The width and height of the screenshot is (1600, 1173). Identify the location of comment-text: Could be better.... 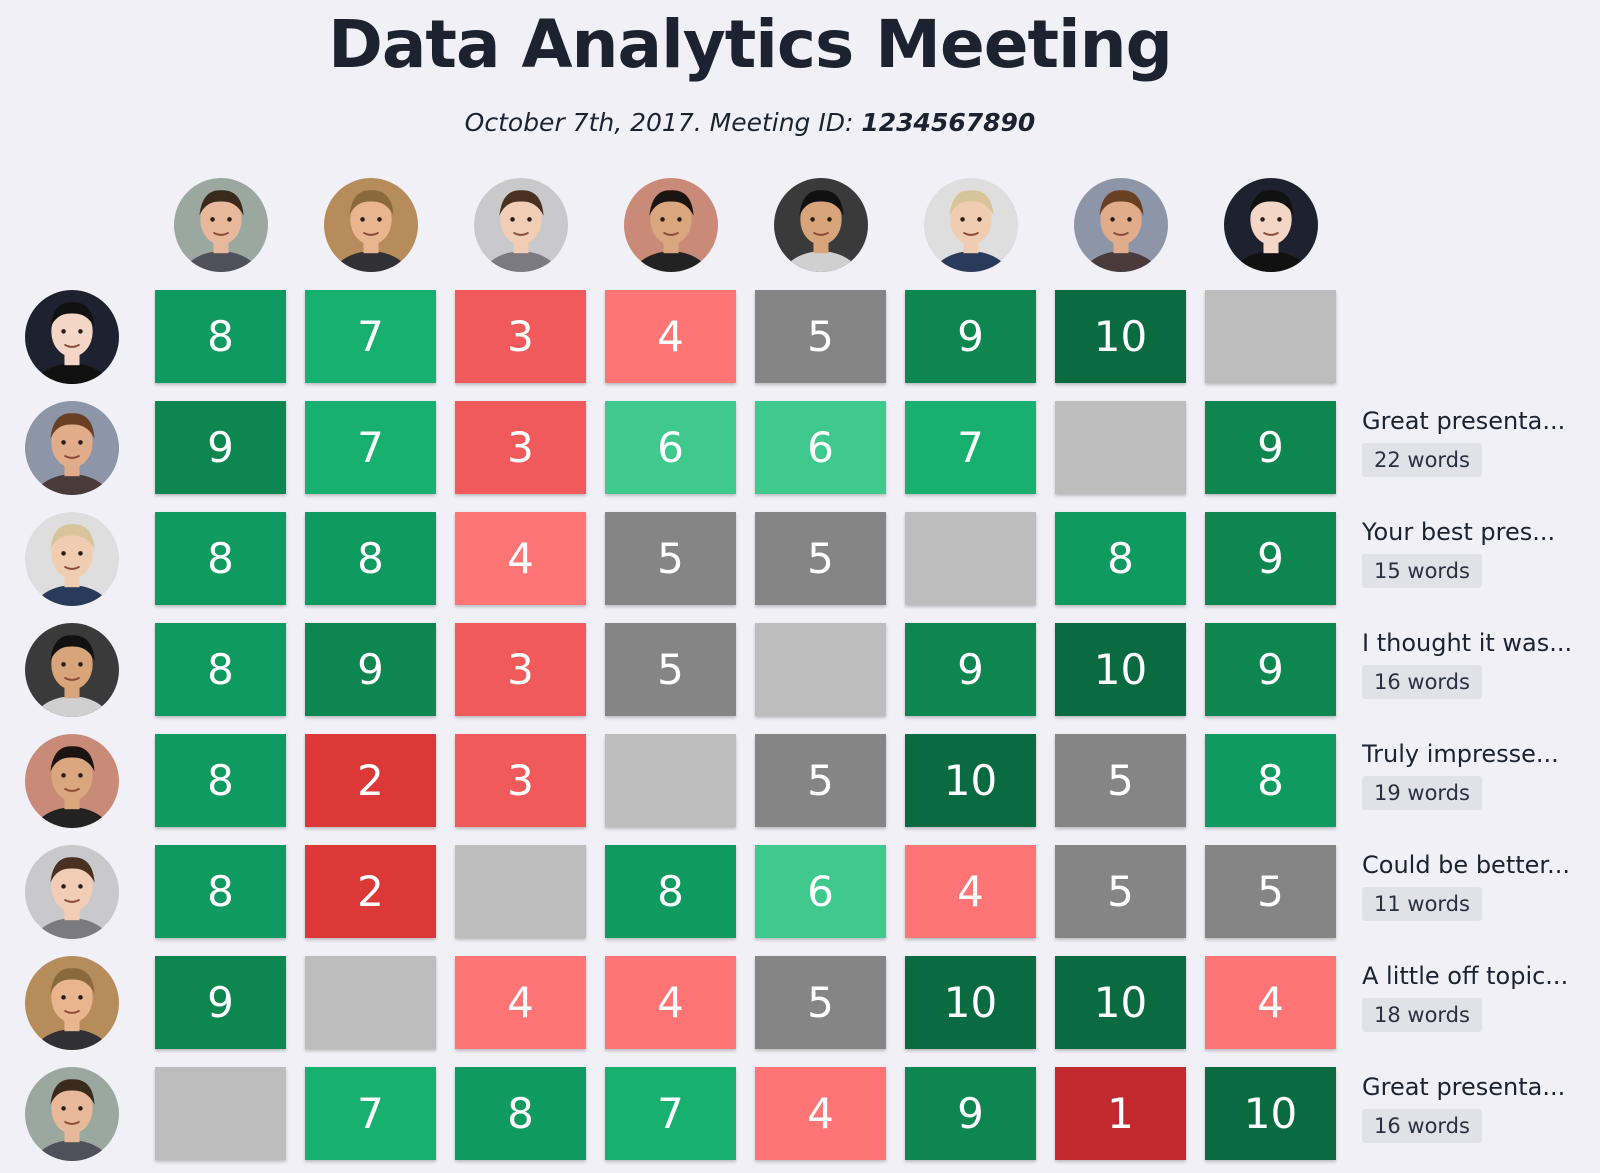
(1466, 865).